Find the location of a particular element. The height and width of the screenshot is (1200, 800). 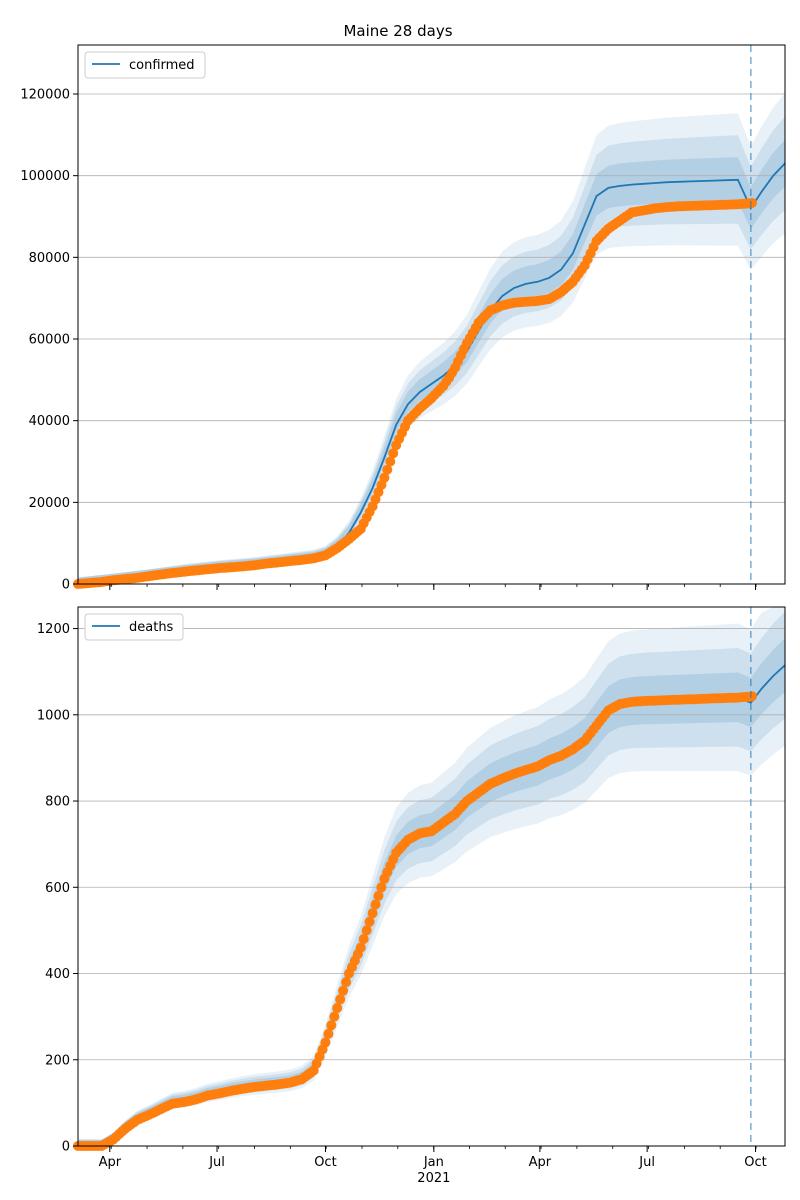

y-tick-label: 400 is located at coordinates (57, 974).